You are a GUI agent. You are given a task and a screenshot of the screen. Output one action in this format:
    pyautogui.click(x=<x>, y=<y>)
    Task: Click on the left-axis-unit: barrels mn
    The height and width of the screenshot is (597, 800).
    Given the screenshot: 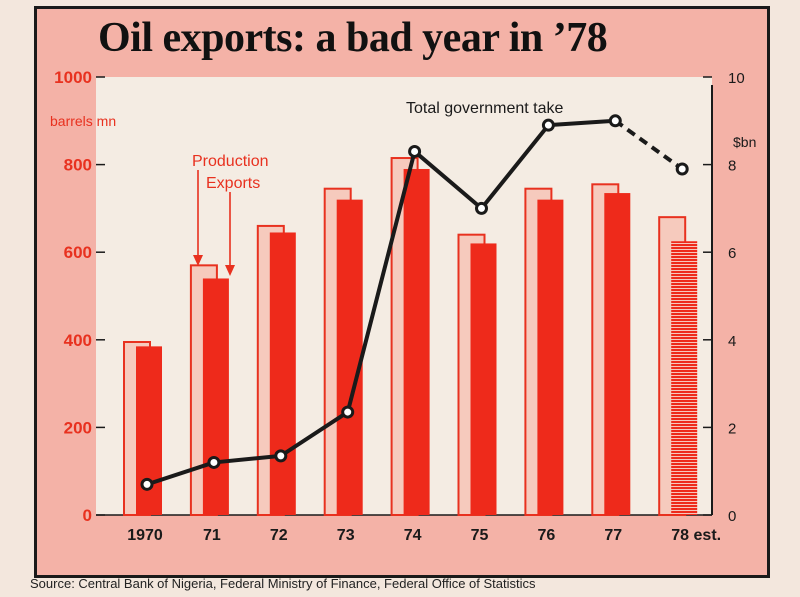 What is the action you would take?
    pyautogui.click(x=83, y=121)
    